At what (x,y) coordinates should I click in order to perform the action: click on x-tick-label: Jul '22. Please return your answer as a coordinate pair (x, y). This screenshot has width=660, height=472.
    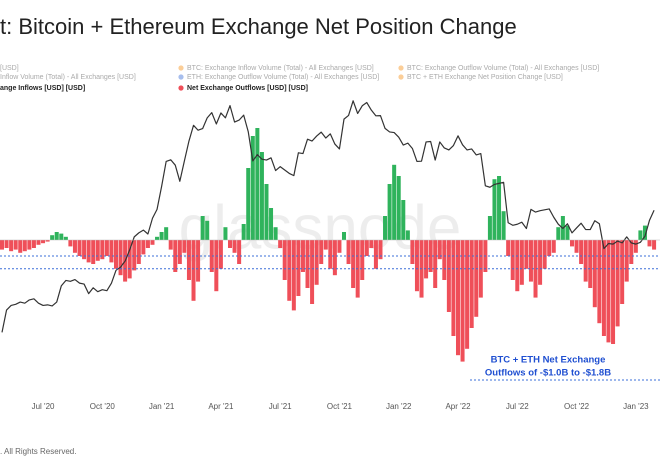
    Looking at the image, I should click on (517, 406).